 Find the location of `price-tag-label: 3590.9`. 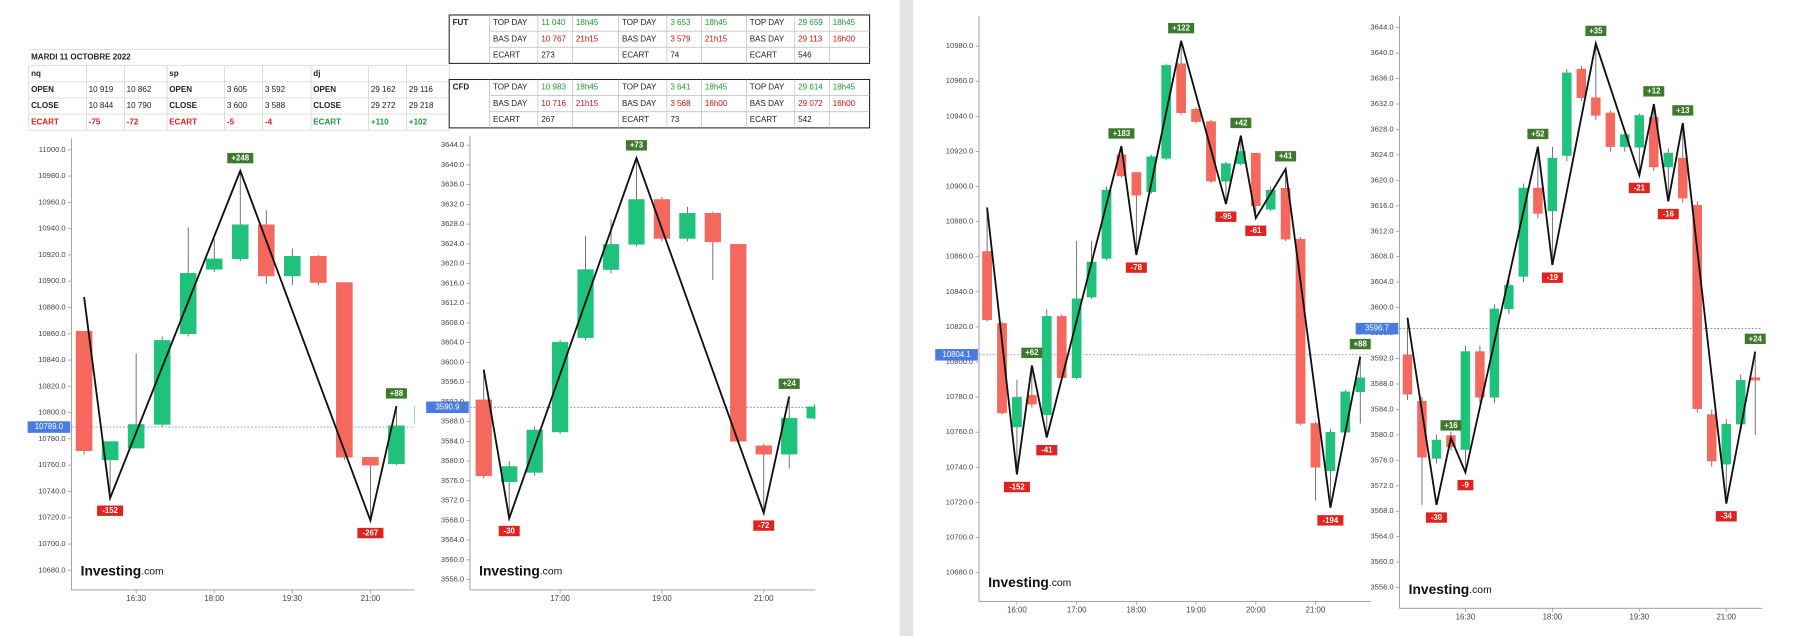

price-tag-label: 3590.9 is located at coordinates (447, 406).